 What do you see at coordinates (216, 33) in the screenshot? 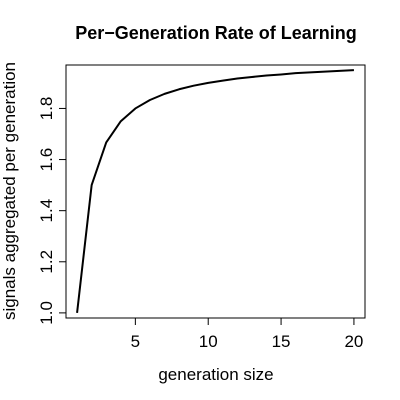
I see `chart-title: Per−Generation Rate of Learning` at bounding box center [216, 33].